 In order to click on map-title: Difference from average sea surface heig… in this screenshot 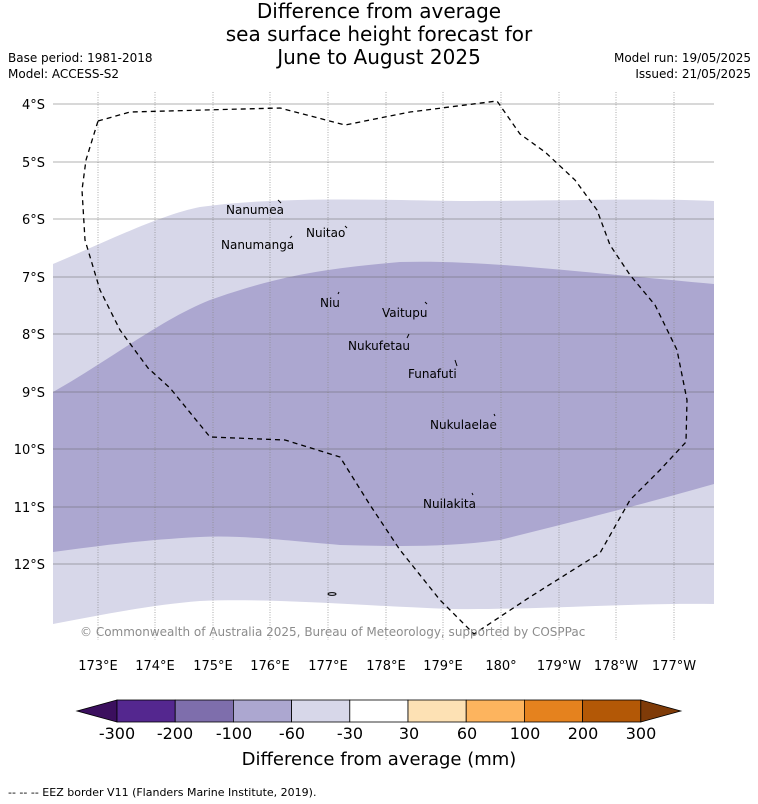, I will do `click(379, 34)`.